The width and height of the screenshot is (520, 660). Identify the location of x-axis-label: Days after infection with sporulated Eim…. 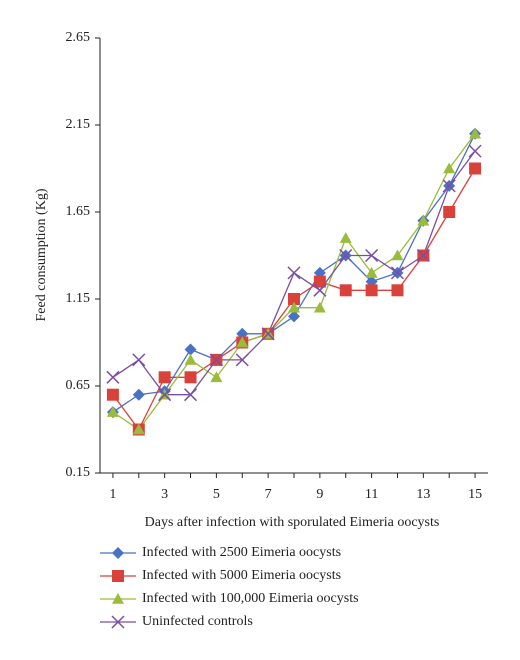
(292, 522).